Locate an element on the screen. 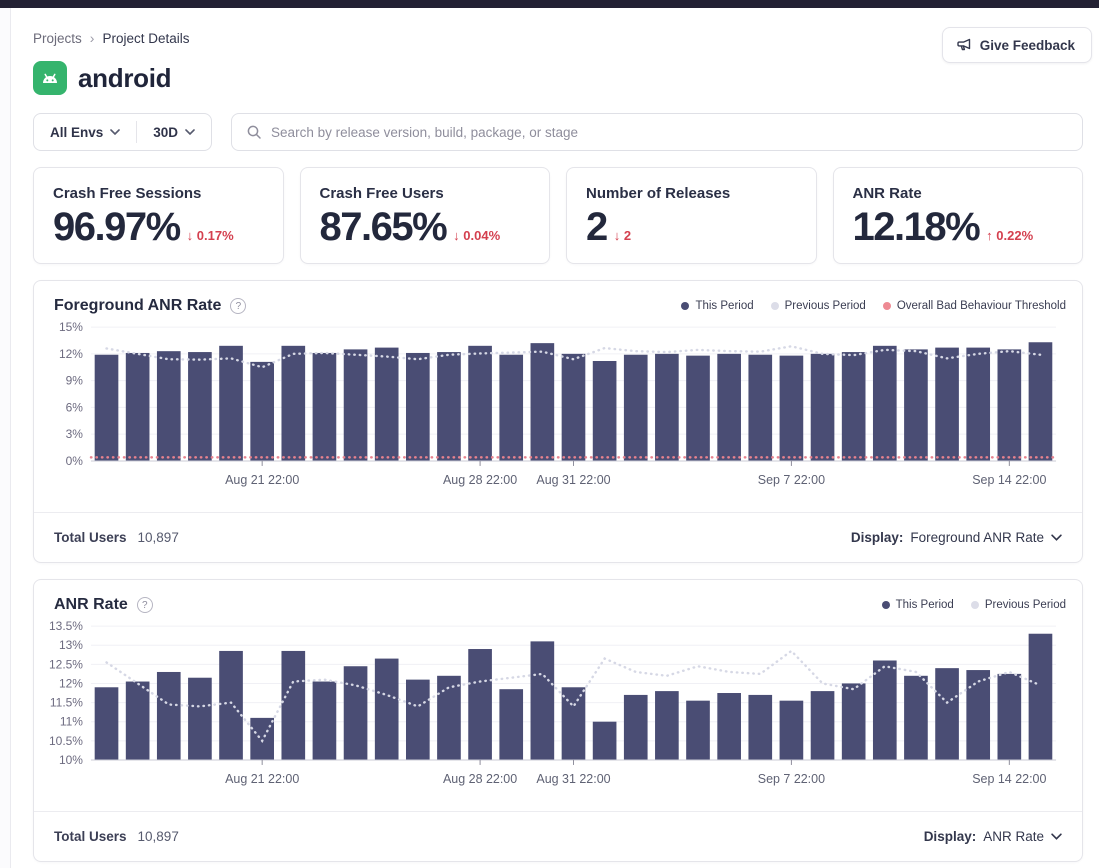 This screenshot has width=1099, height=868. give-feedback-button: Give Feedback is located at coordinates (1016, 45).